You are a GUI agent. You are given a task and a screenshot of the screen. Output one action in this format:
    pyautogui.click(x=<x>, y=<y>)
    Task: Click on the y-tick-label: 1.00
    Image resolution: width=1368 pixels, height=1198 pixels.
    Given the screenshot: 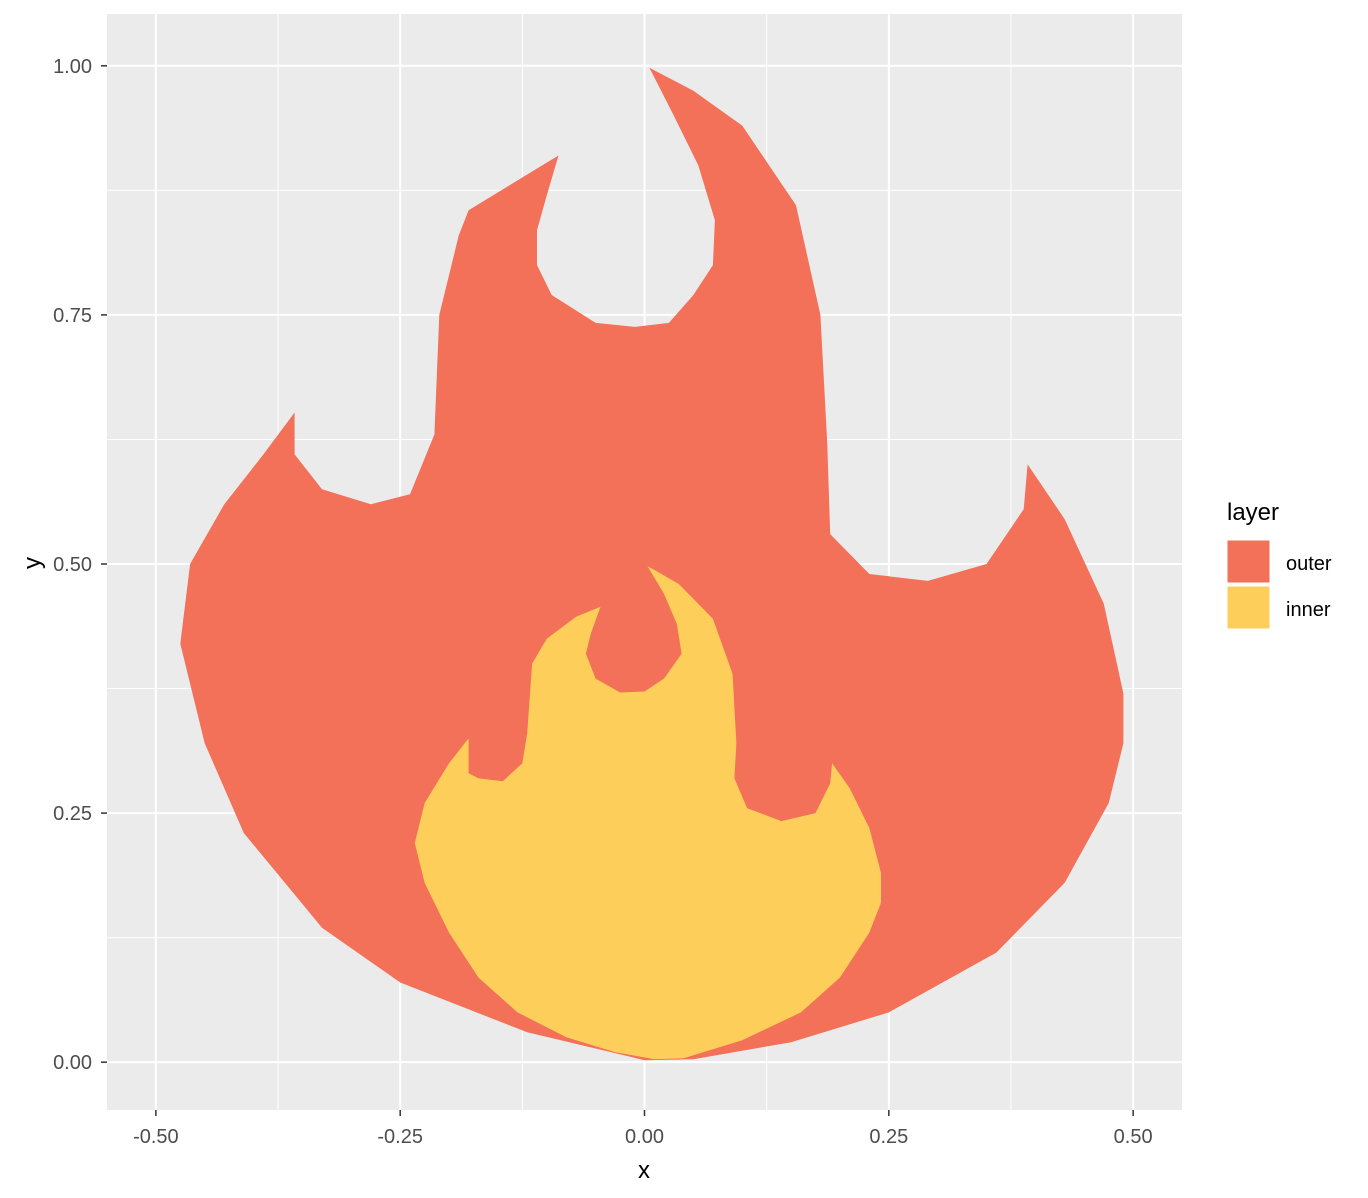 What is the action you would take?
    pyautogui.click(x=72, y=67)
    